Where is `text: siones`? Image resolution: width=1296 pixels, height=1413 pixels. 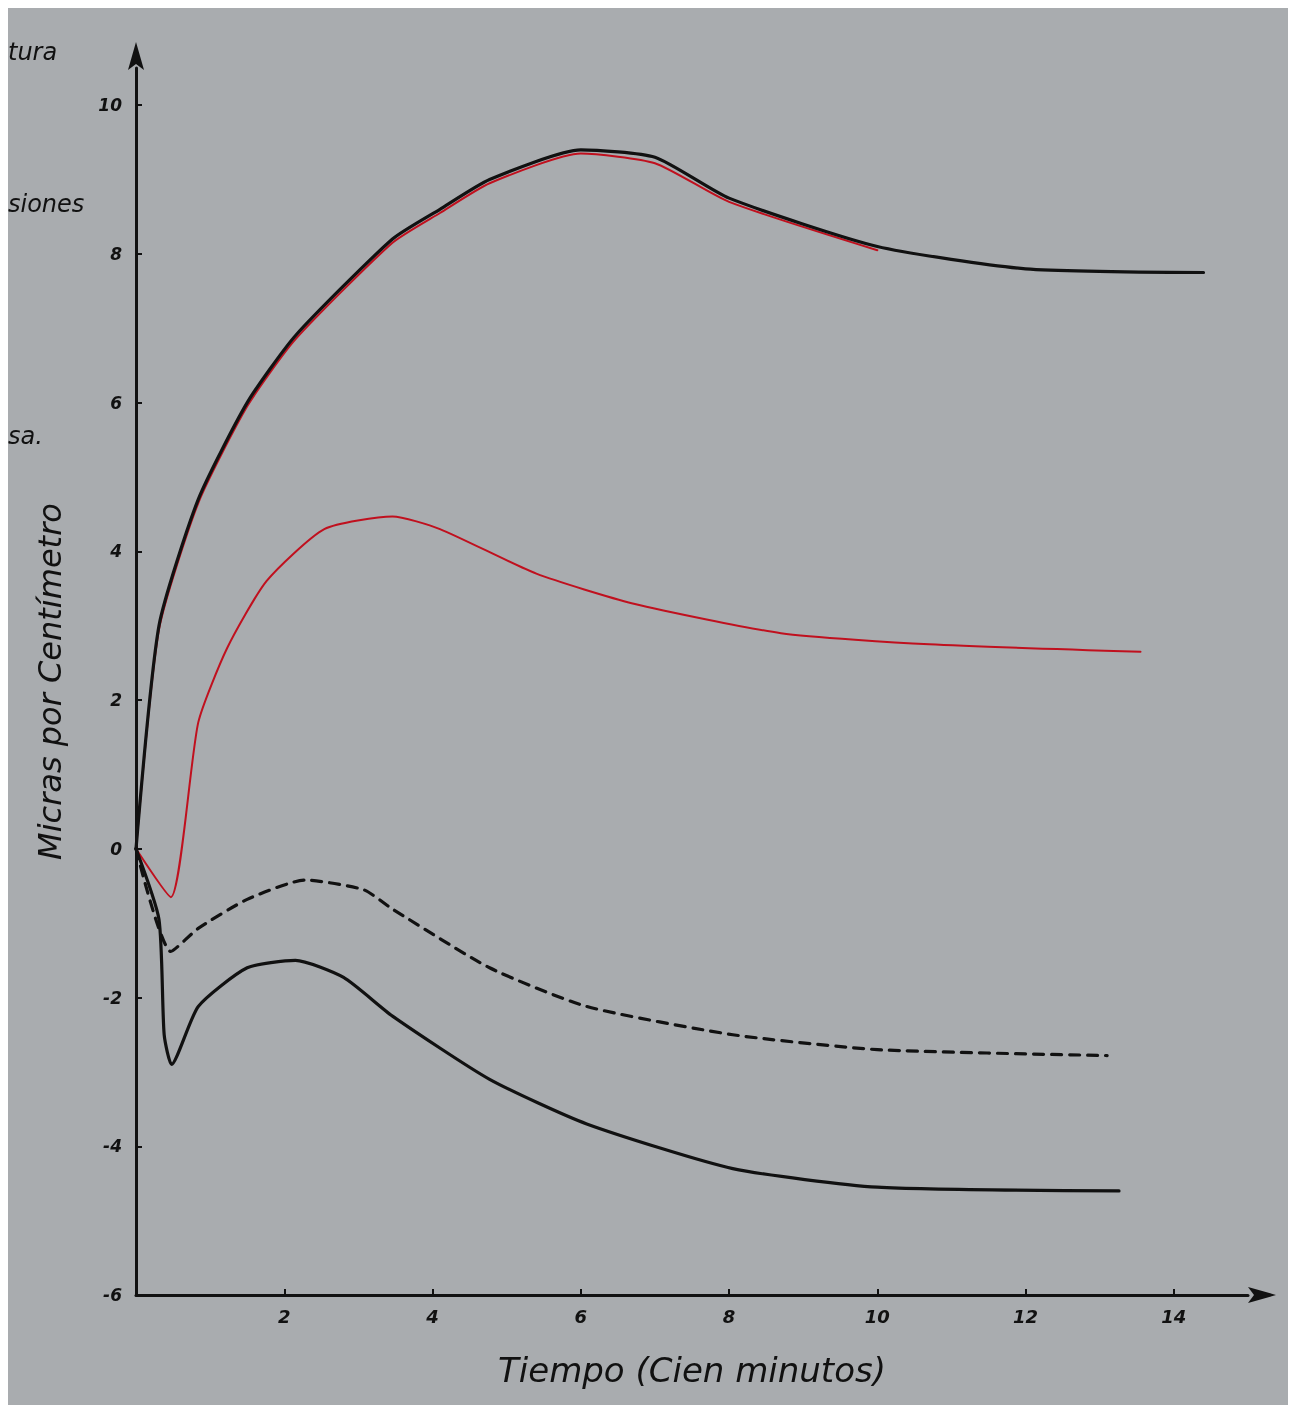
text: siones is located at coordinates (46, 204).